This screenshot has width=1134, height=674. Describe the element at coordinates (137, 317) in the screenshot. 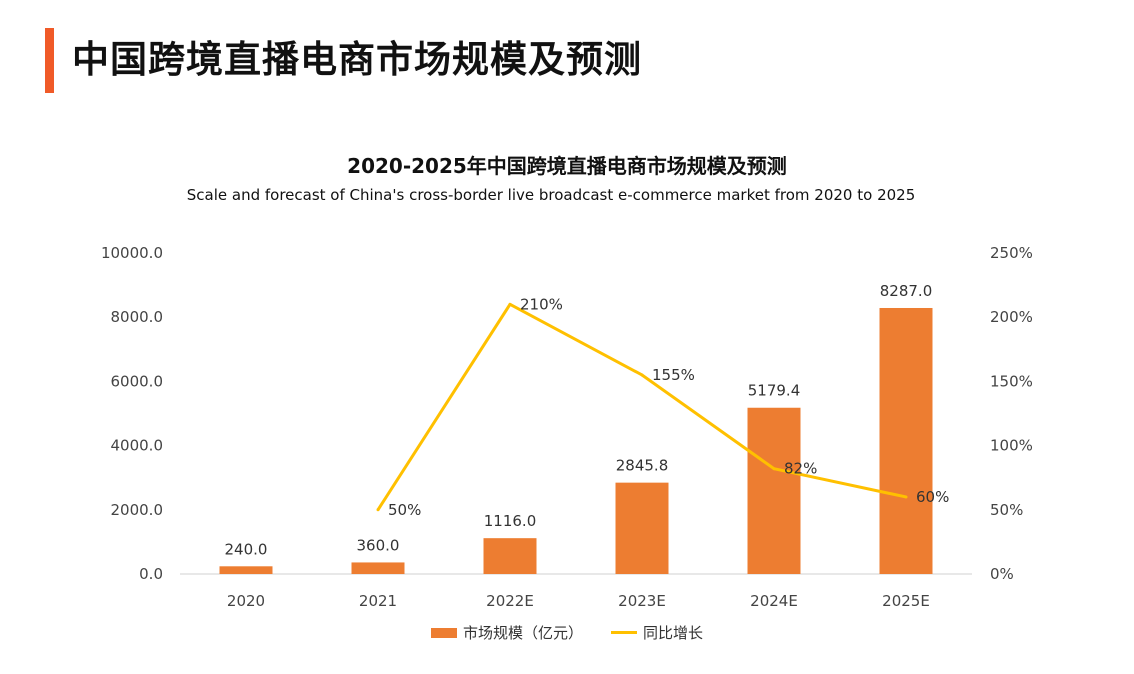

I see `y-left-tick-label: 8000.0` at that location.